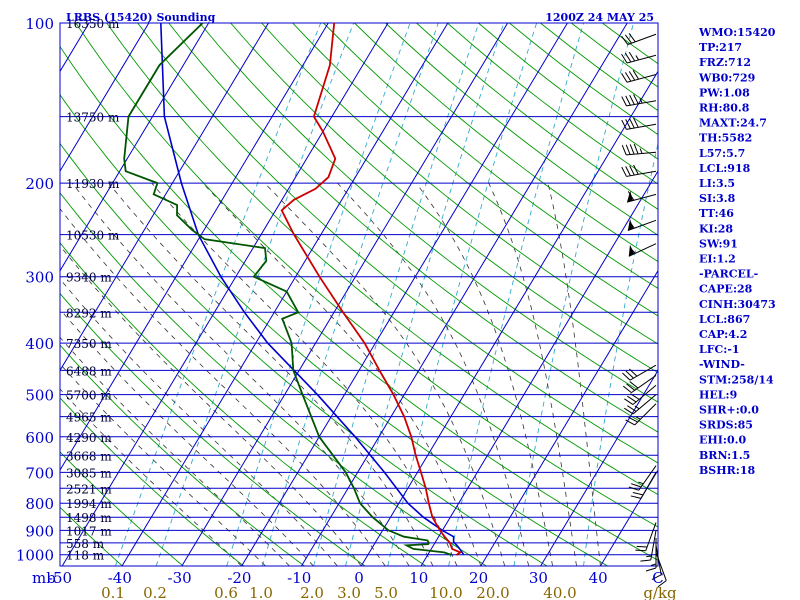 The image size is (800, 600). Describe the element at coordinates (644, 310) in the screenshot. I see `wind-barbs` at that location.